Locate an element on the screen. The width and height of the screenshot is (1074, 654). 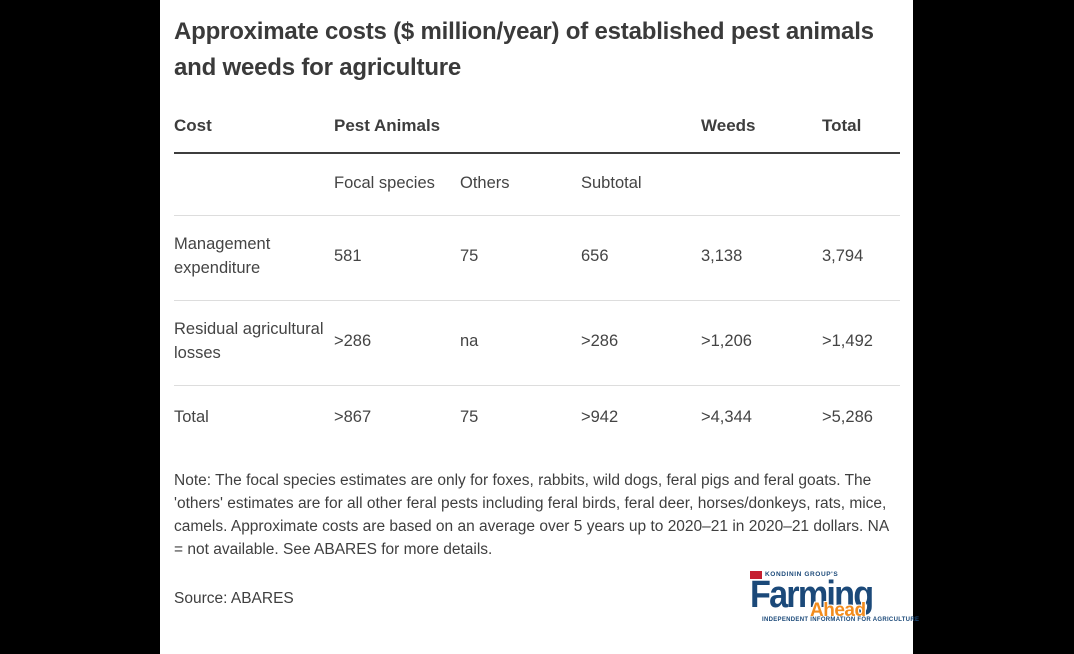
cell-weeds: >4,344 is located at coordinates (726, 417).